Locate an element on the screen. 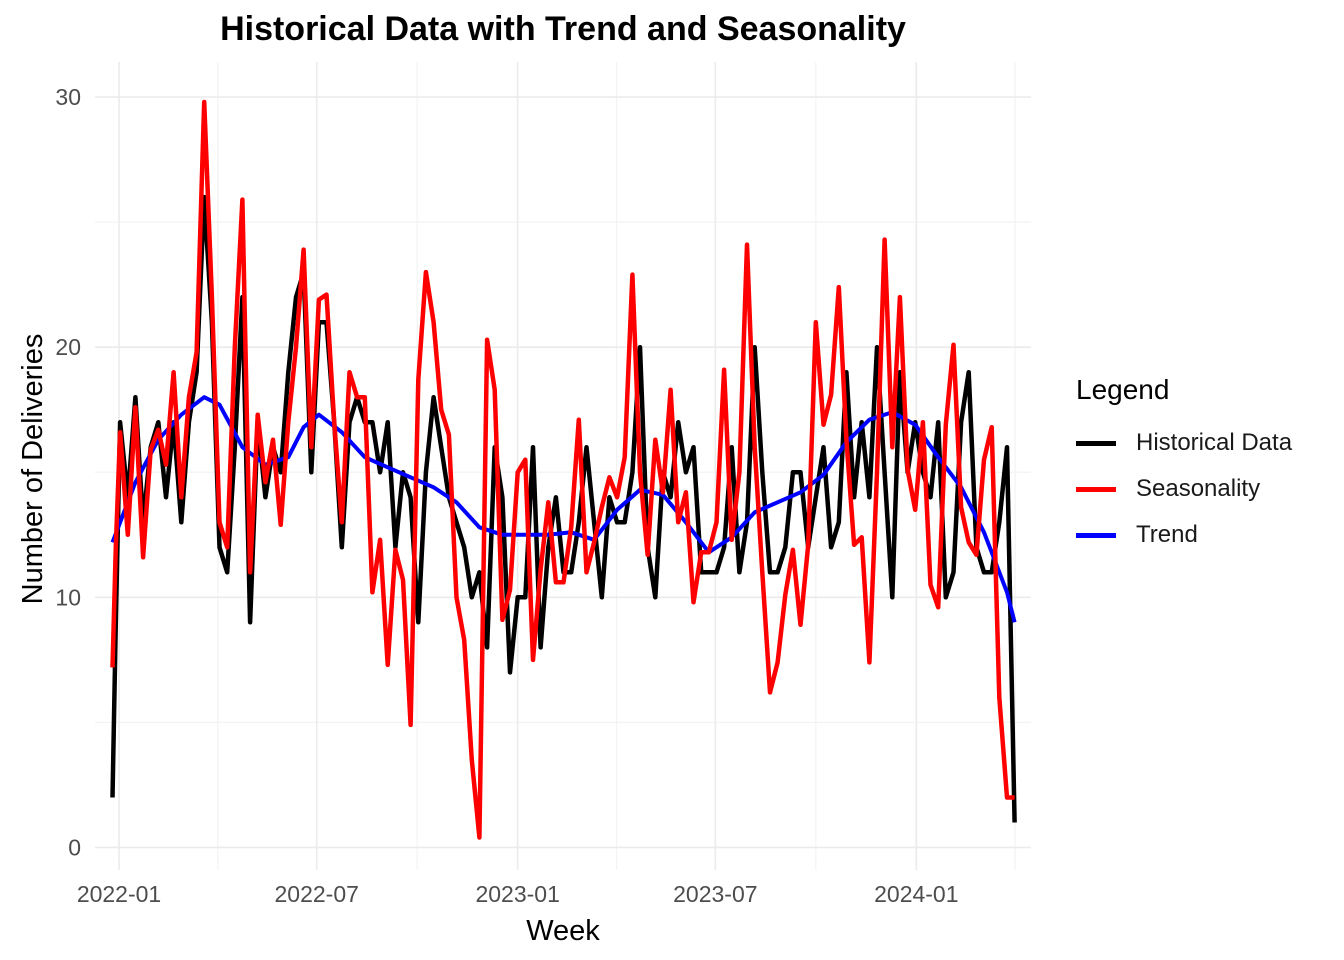 Image resolution: width=1344 pixels, height=960 pixels. legend-items: Historical Data Seasonality Trend is located at coordinates (1184, 489).